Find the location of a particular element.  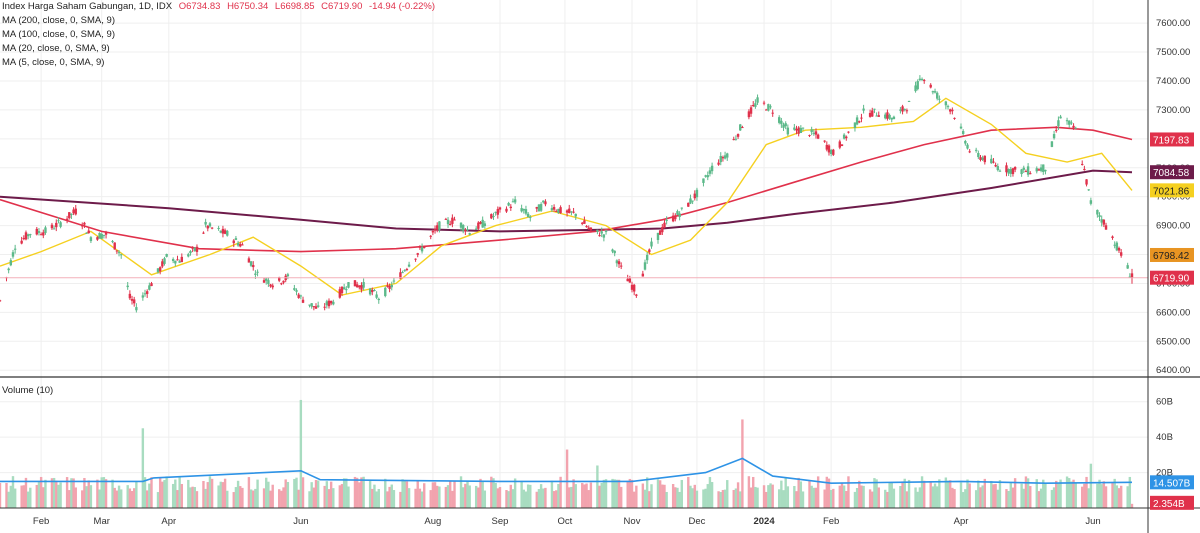

volume-title: Volume (10) is located at coordinates (28, 390).